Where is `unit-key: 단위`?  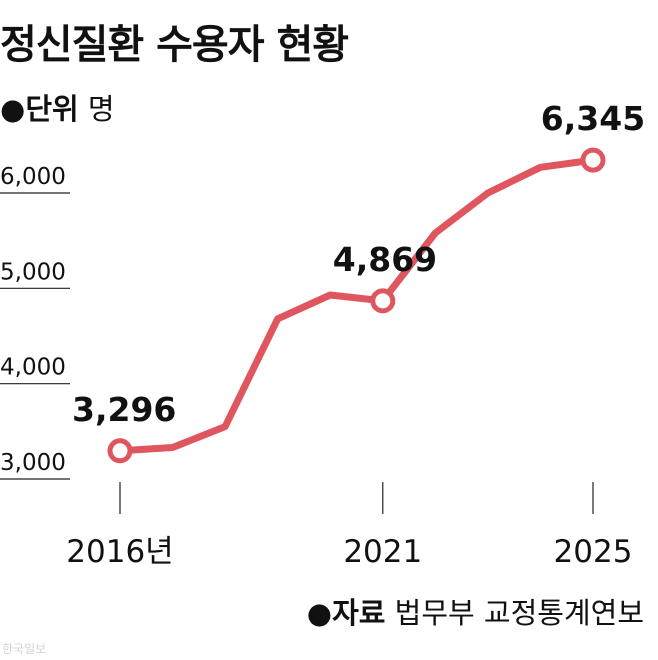 unit-key: 단위 is located at coordinates (52, 109).